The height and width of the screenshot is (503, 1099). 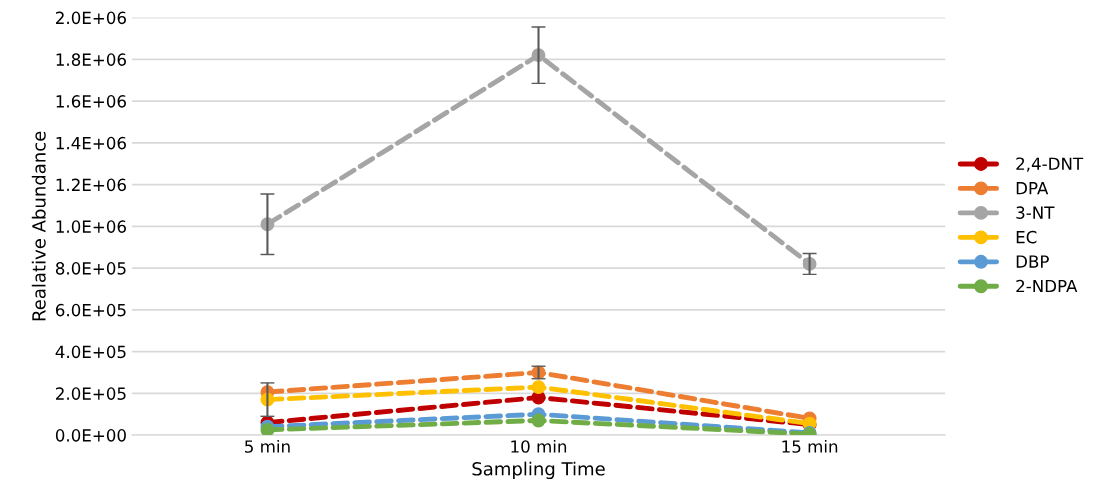 I want to click on y-tick-label: 1.0E+06, so click(x=91, y=226).